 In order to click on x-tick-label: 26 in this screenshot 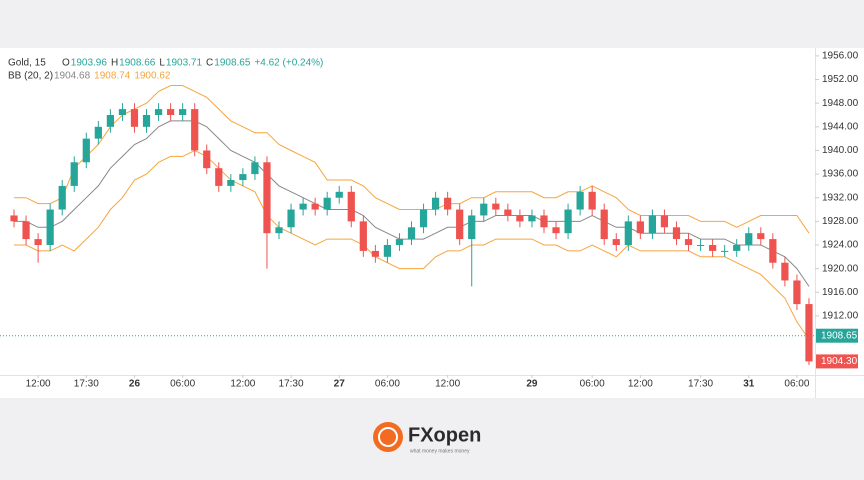, I will do `click(135, 384)`.